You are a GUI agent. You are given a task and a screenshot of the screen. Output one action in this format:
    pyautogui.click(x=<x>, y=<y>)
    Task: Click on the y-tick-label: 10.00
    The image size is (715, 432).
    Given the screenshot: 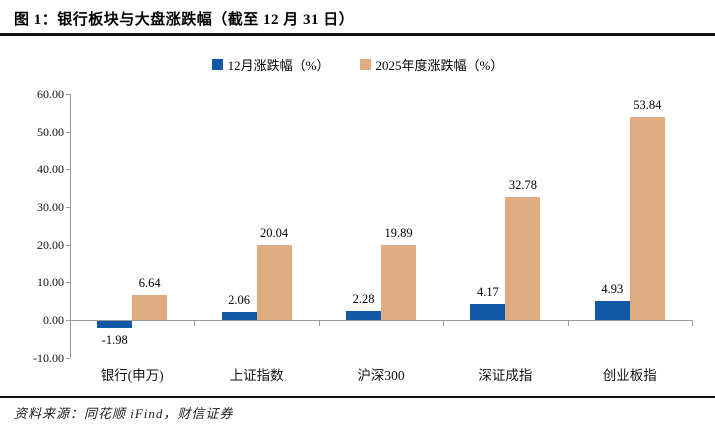 What is the action you would take?
    pyautogui.click(x=50, y=282)
    